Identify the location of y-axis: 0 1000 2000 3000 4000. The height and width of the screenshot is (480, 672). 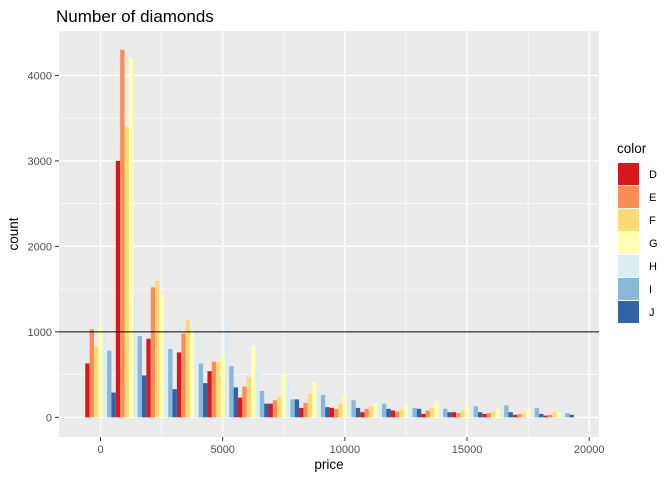
(43, 247).